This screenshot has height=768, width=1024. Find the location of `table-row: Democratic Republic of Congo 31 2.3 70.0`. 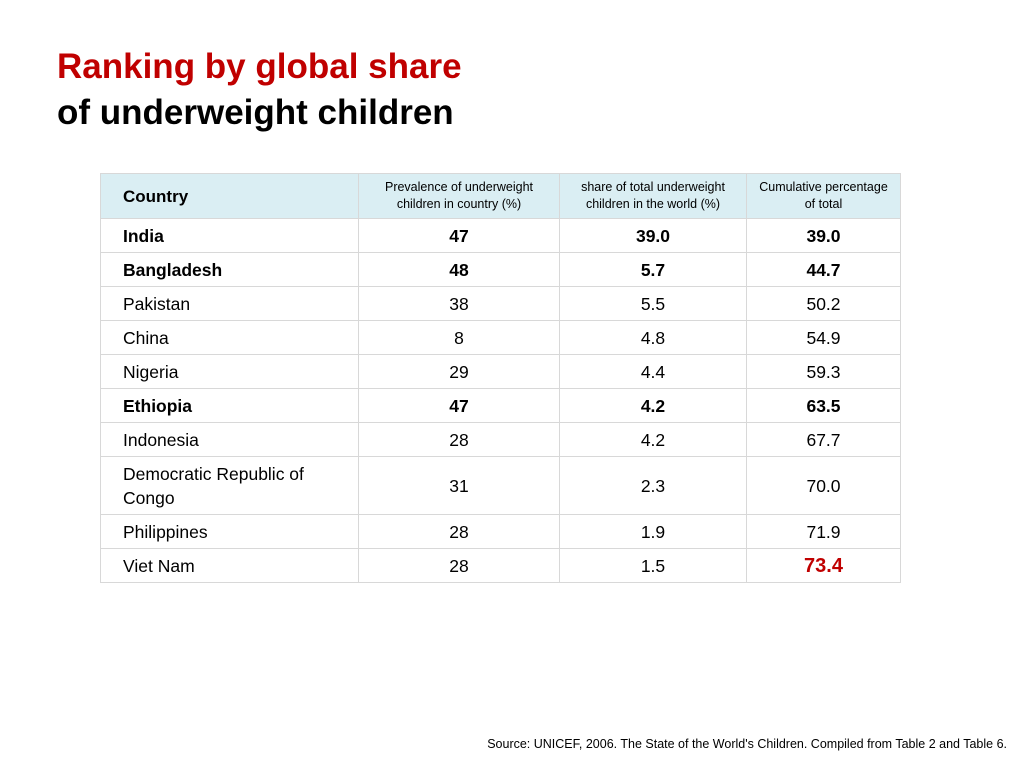

table-row: Democratic Republic of Congo 31 2.3 70.0 is located at coordinates (500, 485).